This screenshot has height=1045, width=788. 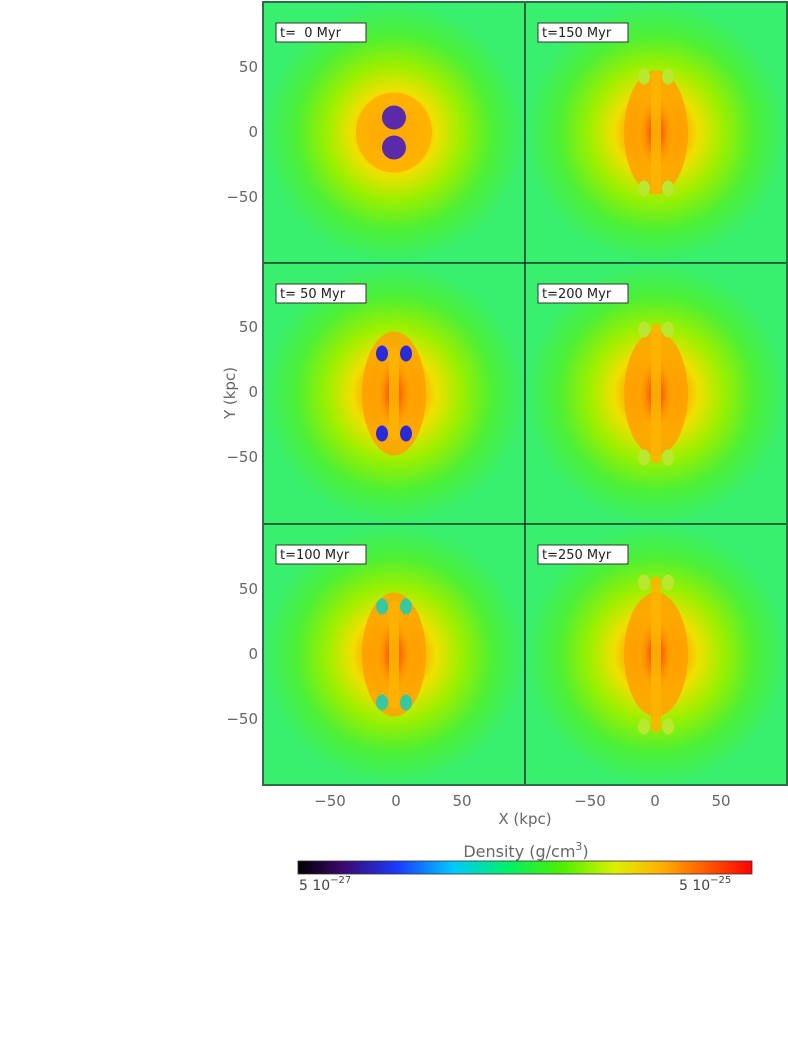 I want to click on time-label-box: t= 50 Myr, so click(x=321, y=293).